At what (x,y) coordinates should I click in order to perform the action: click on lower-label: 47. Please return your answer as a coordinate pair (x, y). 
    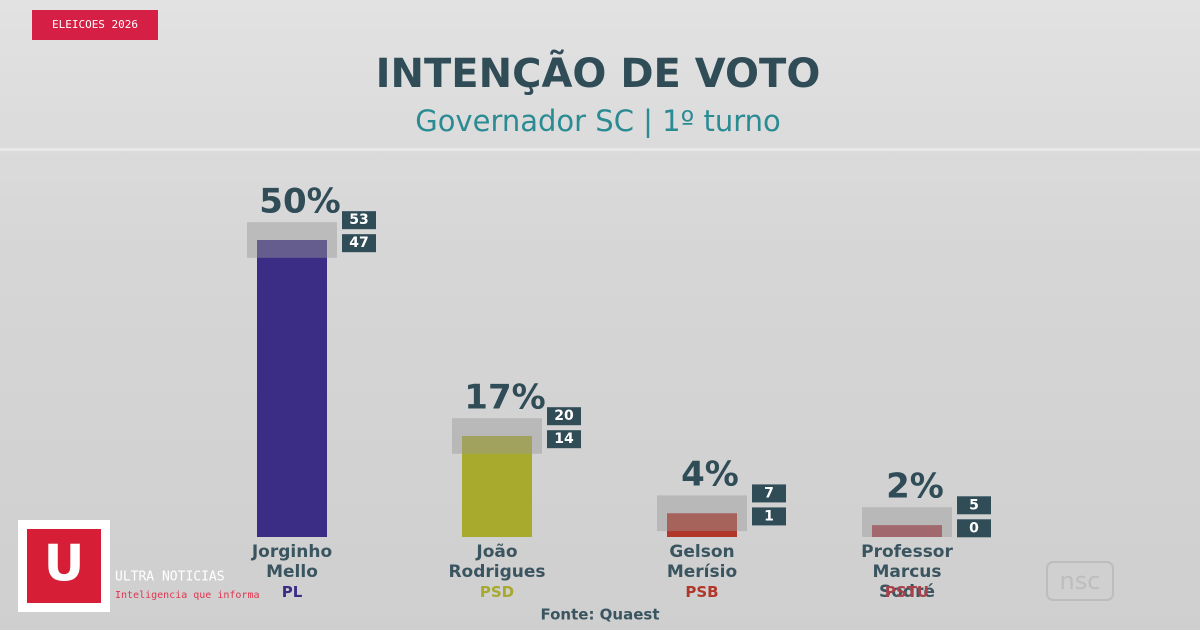
    Looking at the image, I should click on (358, 243).